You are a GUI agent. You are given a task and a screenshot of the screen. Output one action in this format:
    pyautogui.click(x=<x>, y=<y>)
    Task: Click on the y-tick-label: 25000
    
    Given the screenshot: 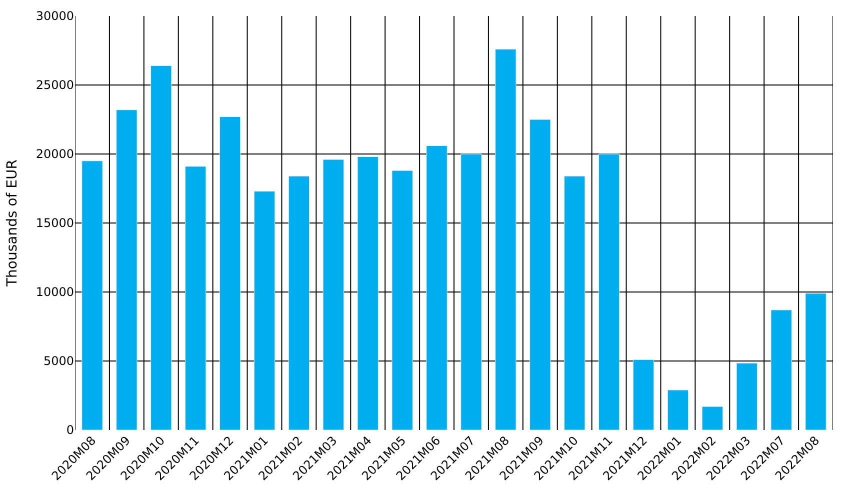 What is the action you would take?
    pyautogui.click(x=55, y=85)
    